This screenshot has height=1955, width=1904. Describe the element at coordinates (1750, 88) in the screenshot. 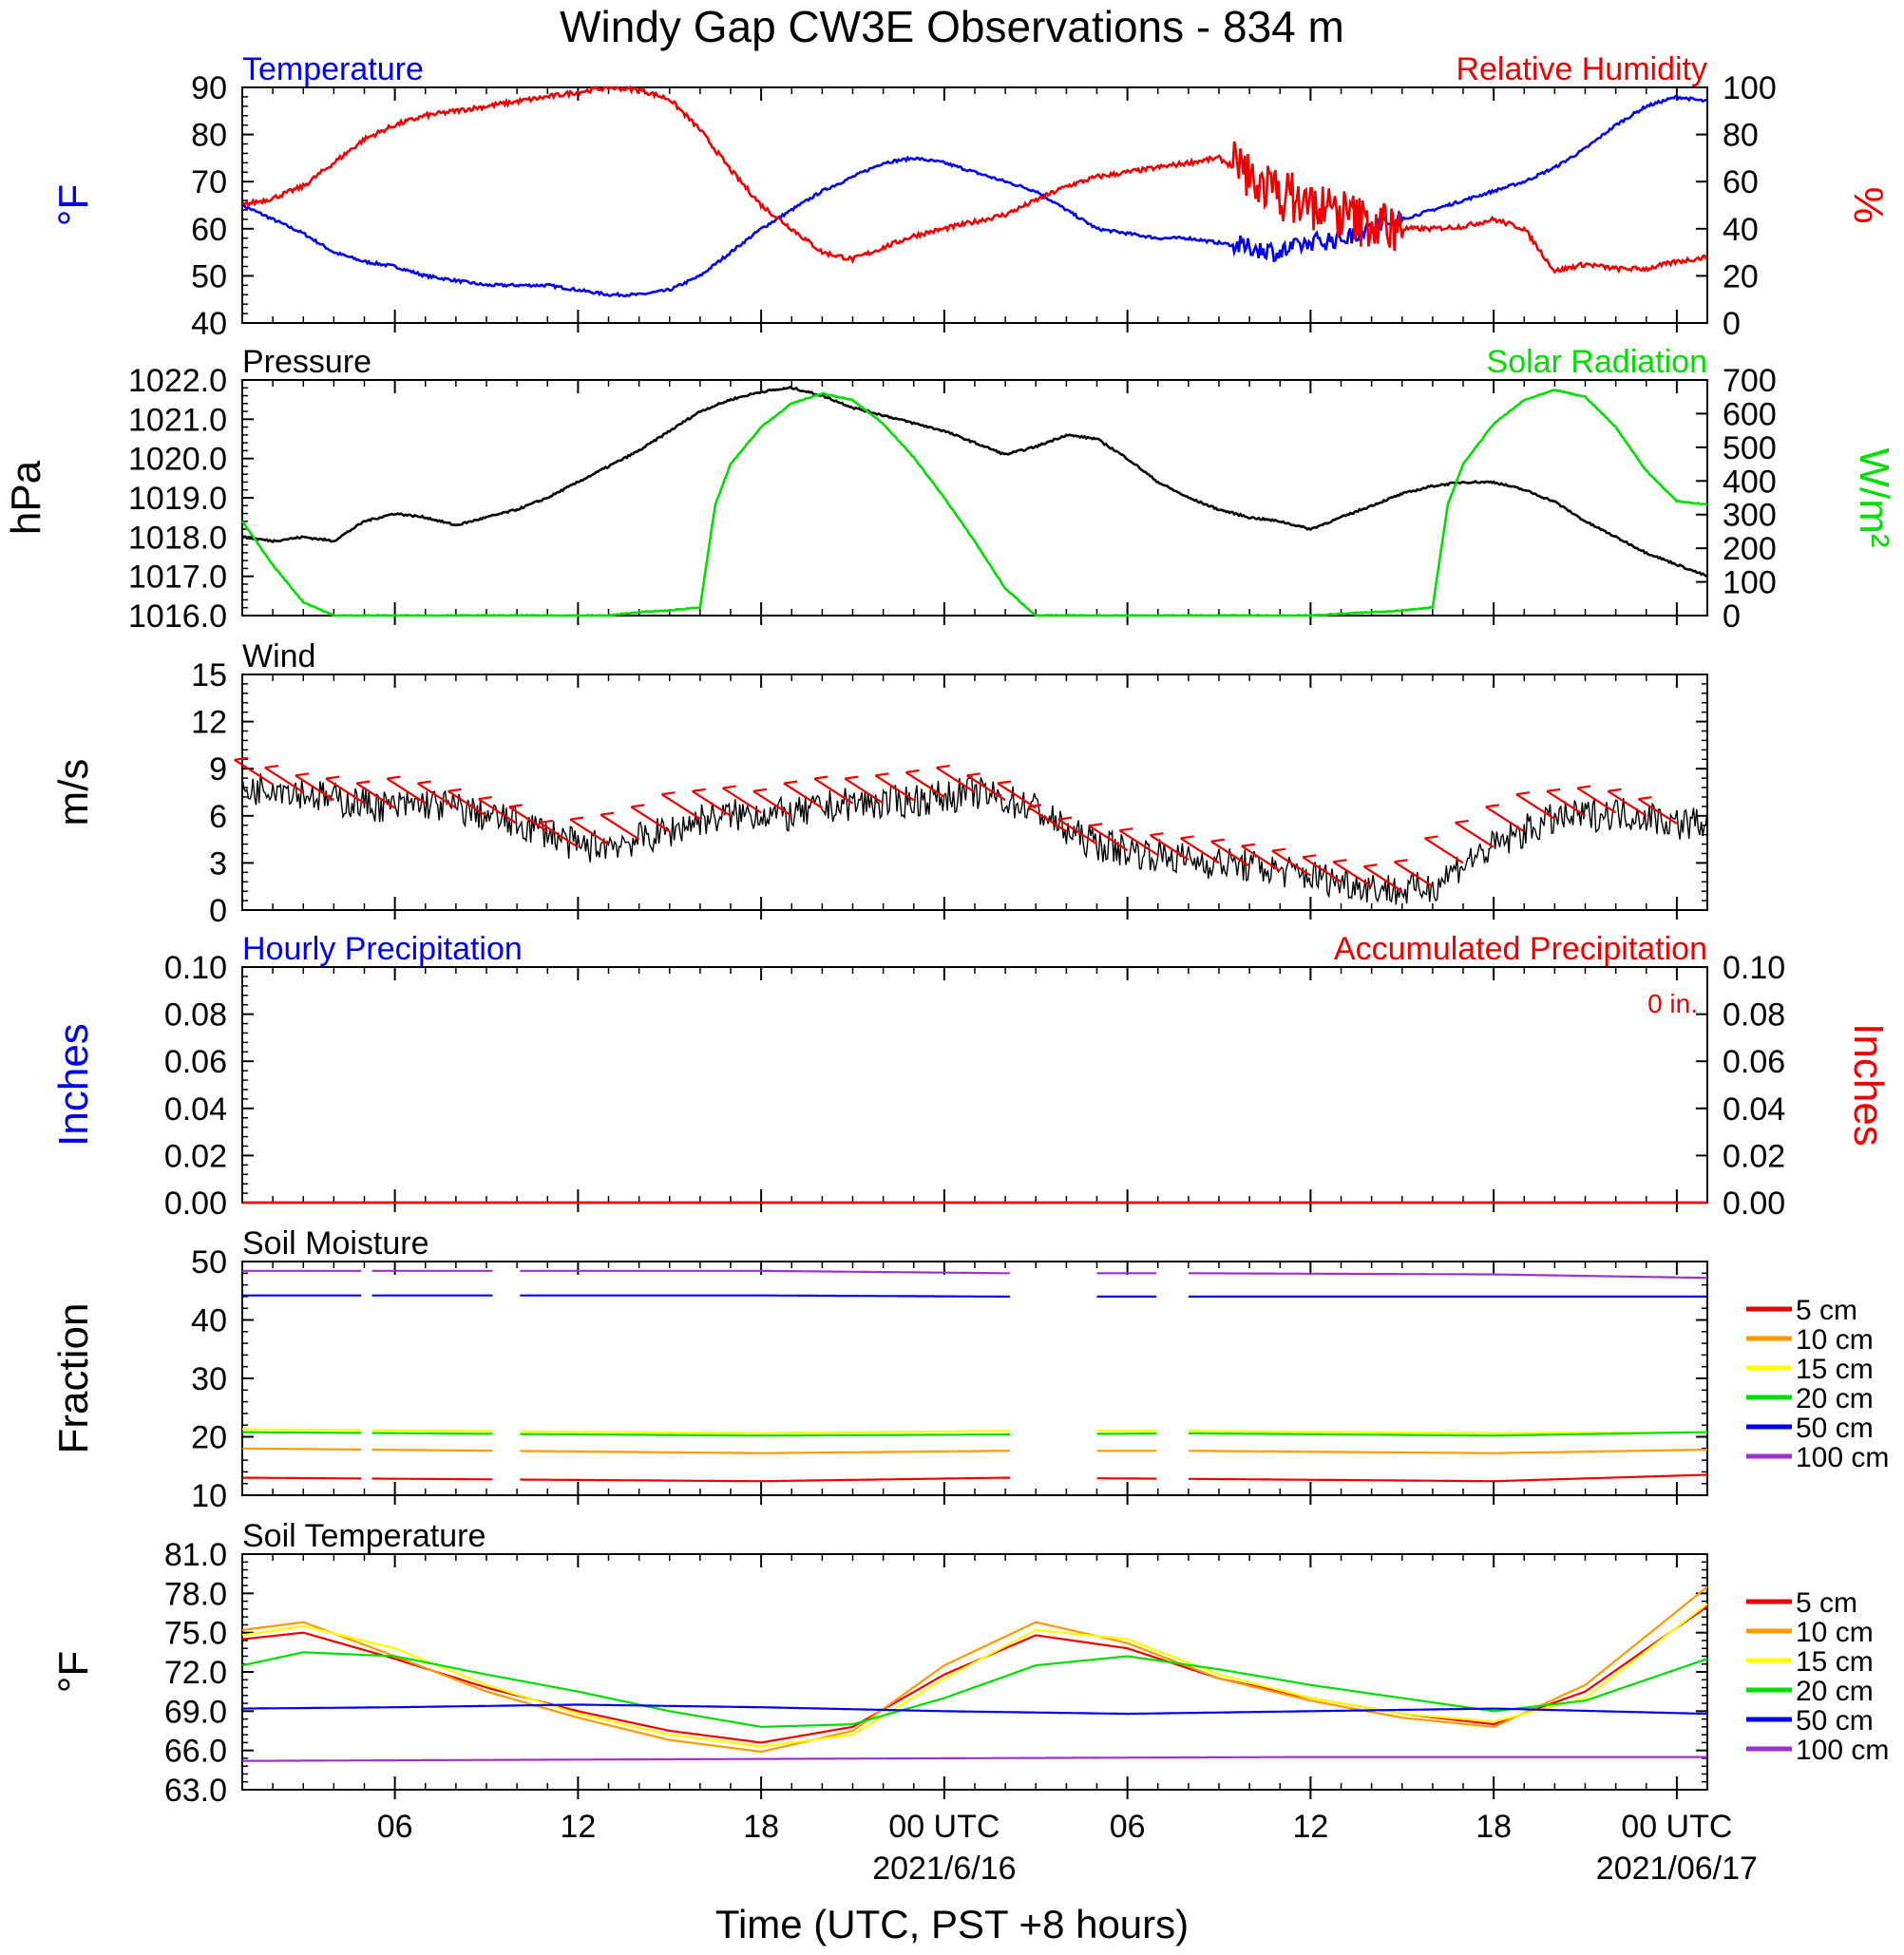

I see `y-right-tick-label: 100` at that location.